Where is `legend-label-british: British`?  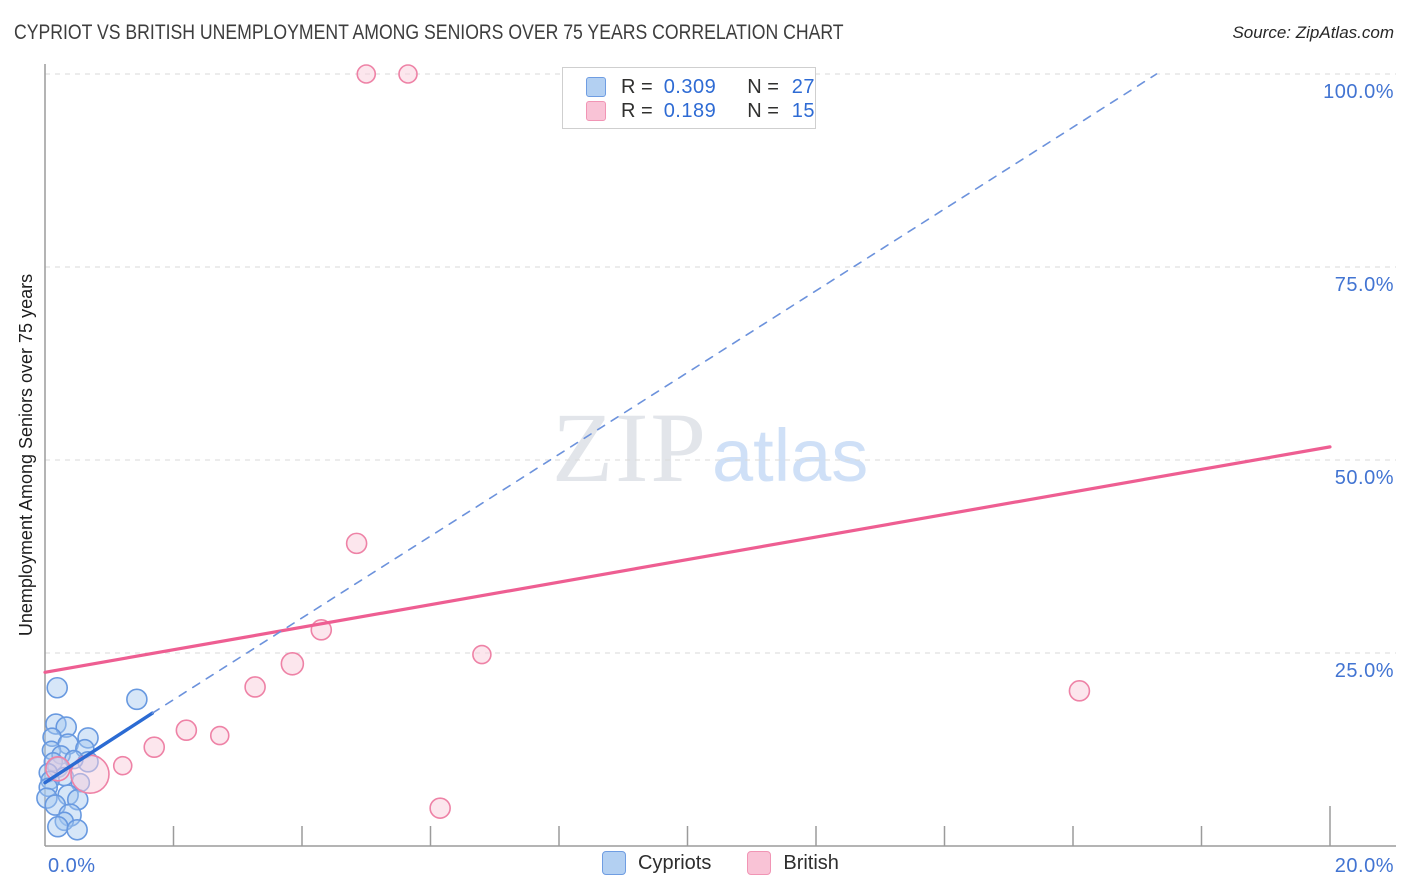
legend-label-british: British is located at coordinates (811, 862).